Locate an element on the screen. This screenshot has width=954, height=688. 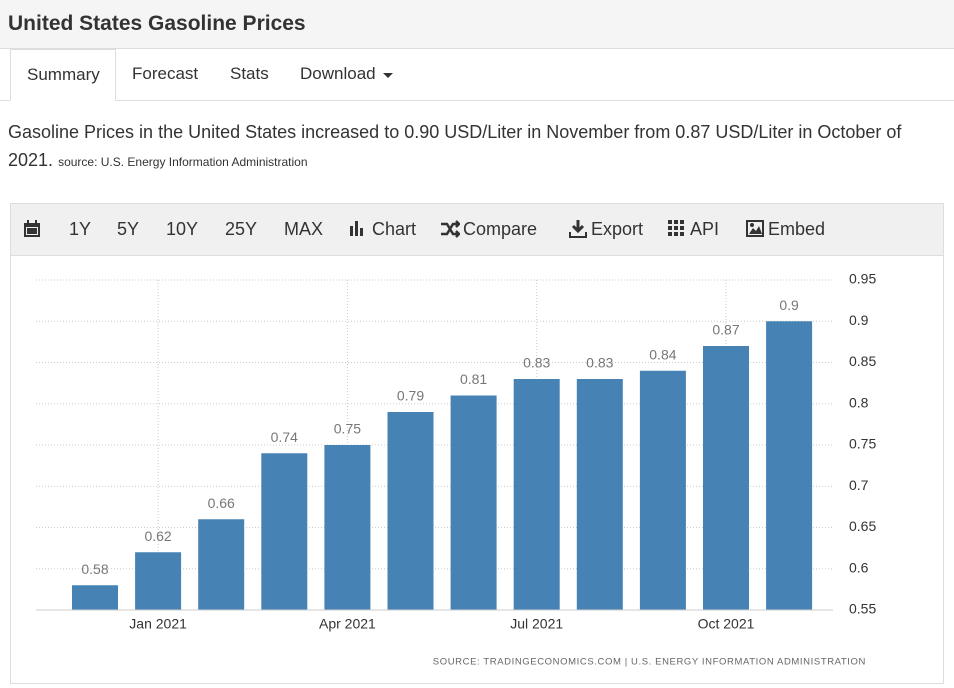
tab: Forecast is located at coordinates (165, 73).